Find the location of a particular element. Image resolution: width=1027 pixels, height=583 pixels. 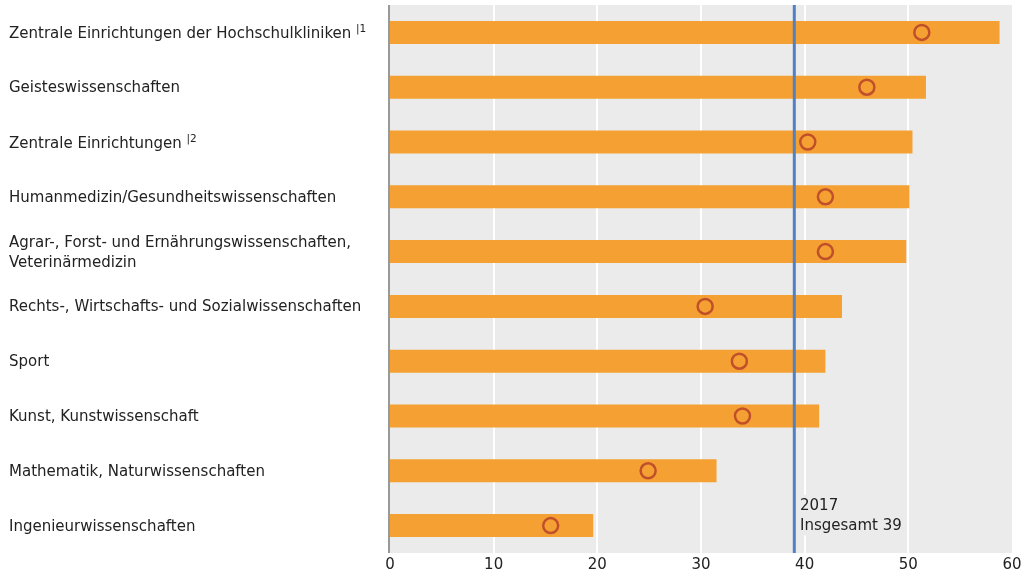

x-tick-label: 20 is located at coordinates (597, 564).